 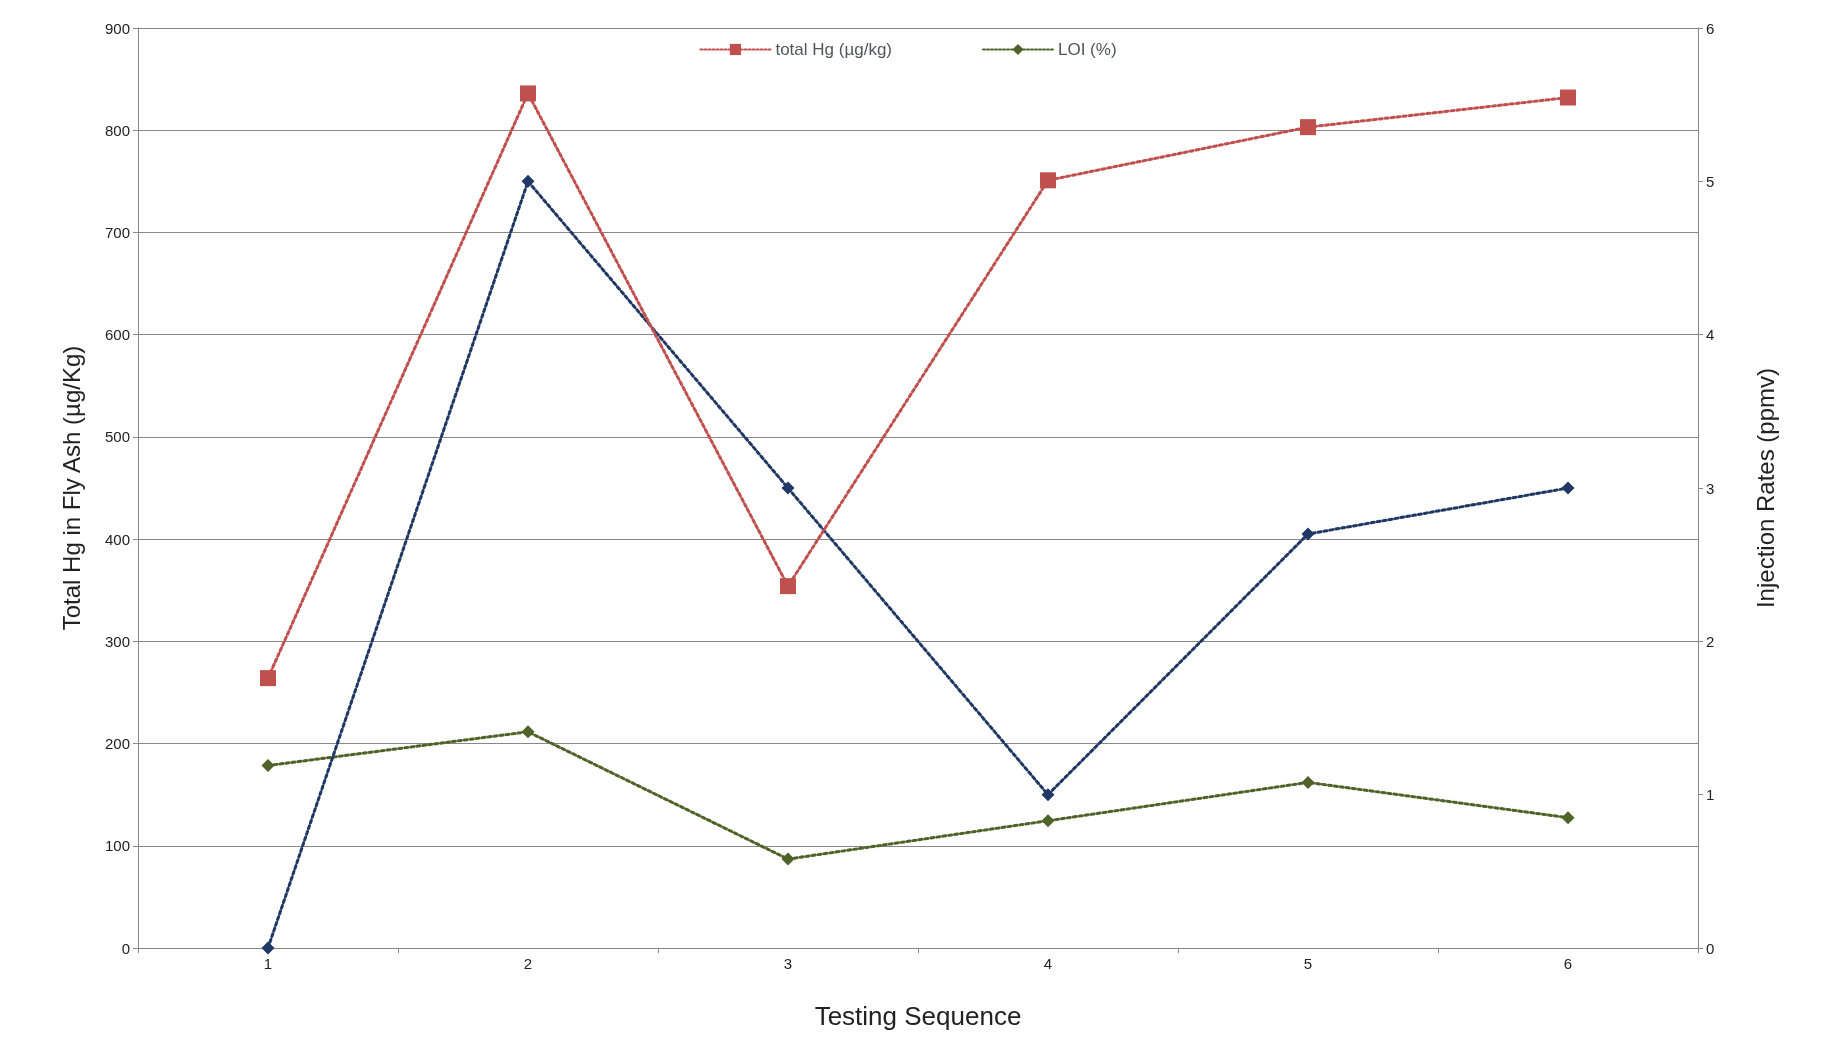 I want to click on y-tick-label: 300, so click(x=117, y=641).